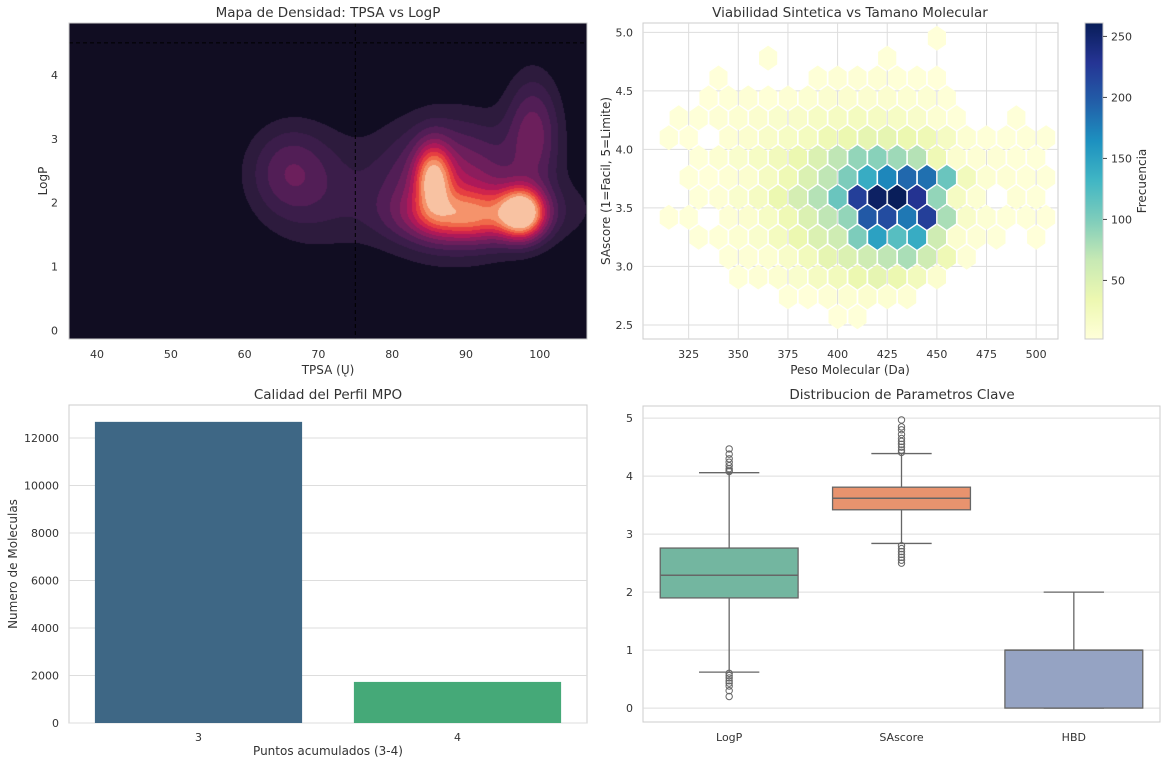 The image size is (1165, 759). What do you see at coordinates (625, 266) in the screenshot?
I see `y-tick-label: 3.0` at bounding box center [625, 266].